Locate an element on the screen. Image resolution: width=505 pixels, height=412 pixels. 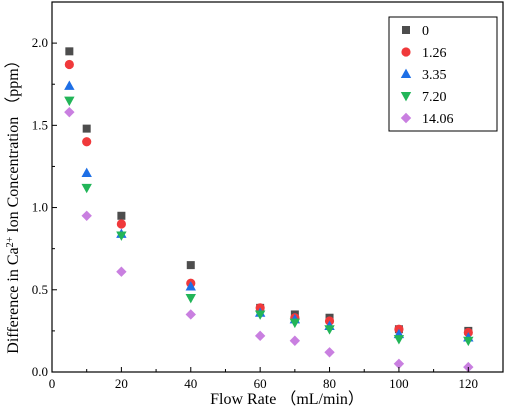
y-axis-title-main: Difference in Ca is located at coordinates (13, 300).